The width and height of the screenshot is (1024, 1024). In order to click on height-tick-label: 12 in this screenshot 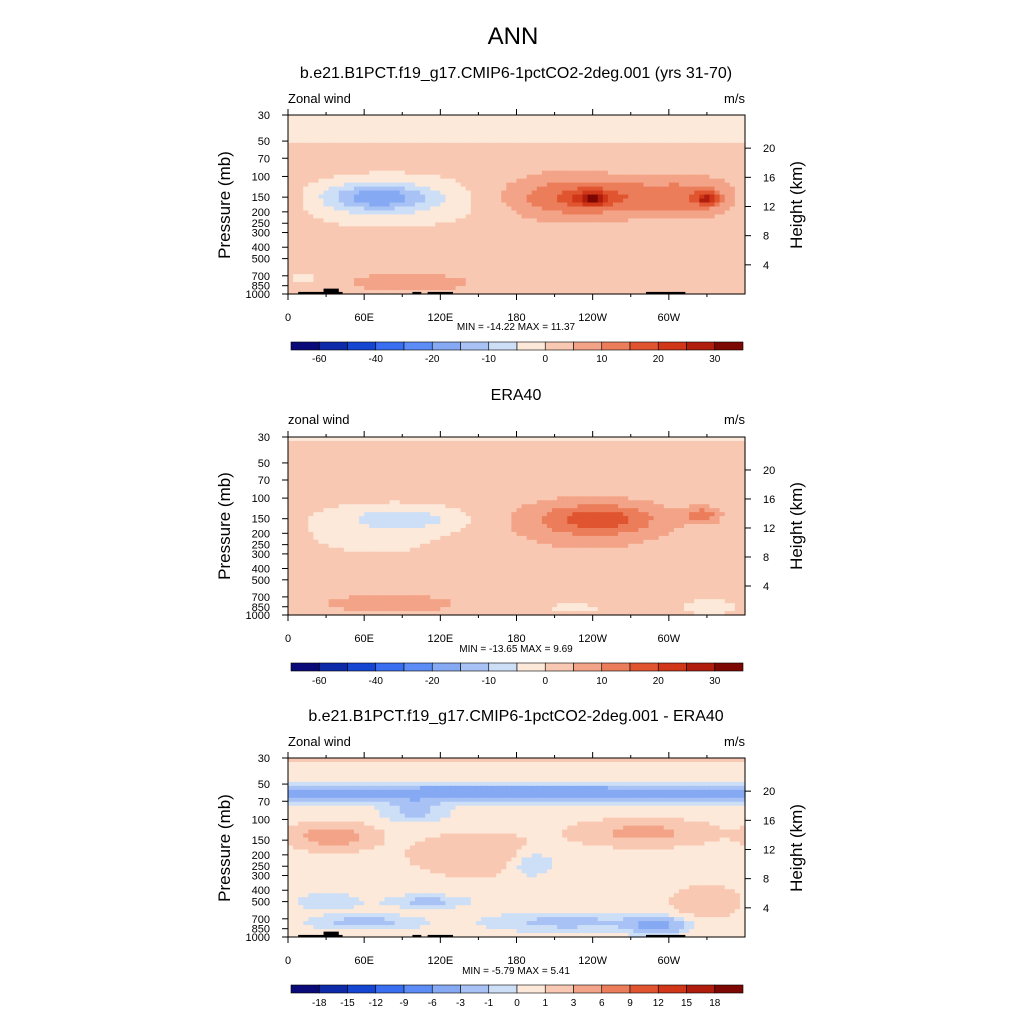, I will do `click(769, 207)`.